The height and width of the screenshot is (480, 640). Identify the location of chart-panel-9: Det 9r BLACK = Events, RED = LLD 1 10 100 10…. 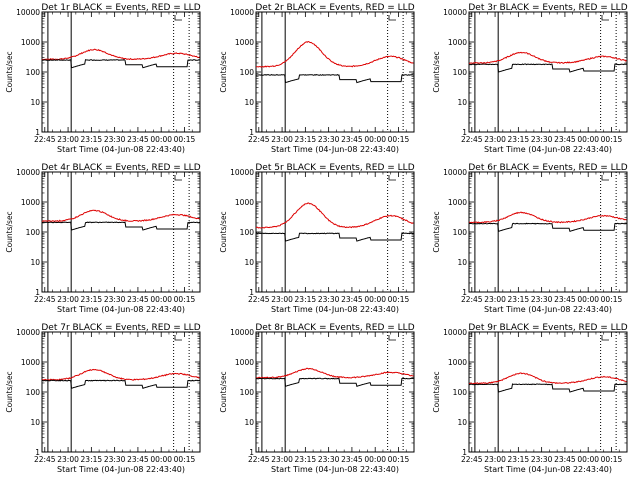
(530, 398).